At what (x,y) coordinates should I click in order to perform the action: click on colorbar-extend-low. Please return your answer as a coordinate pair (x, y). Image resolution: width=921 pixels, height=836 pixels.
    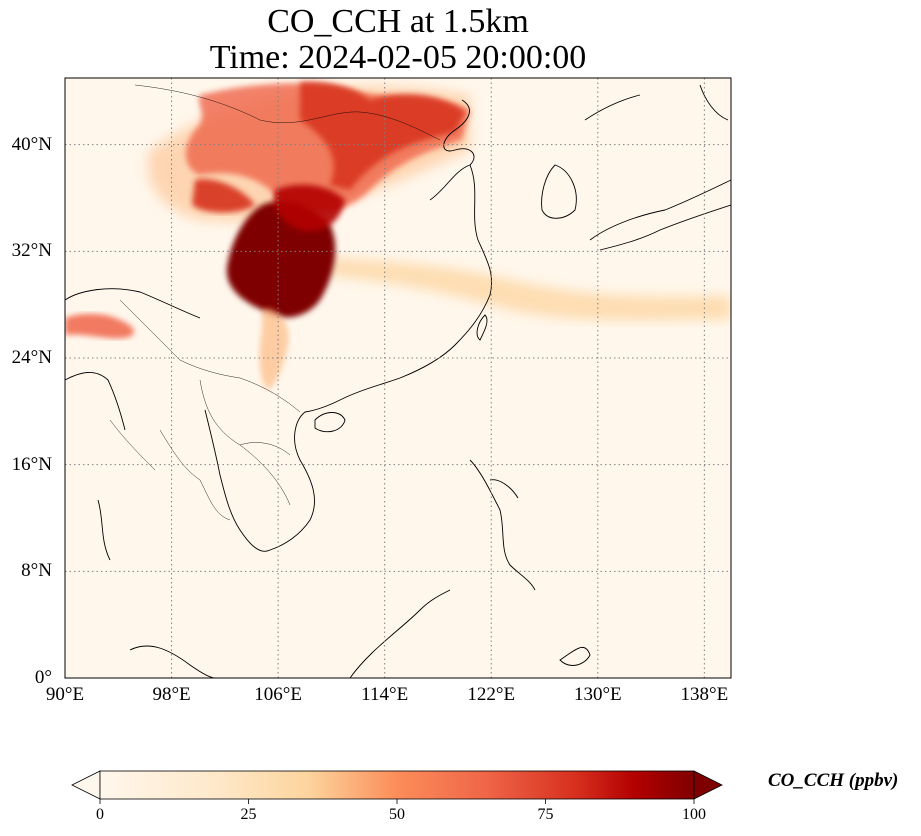
    Looking at the image, I should click on (86, 785).